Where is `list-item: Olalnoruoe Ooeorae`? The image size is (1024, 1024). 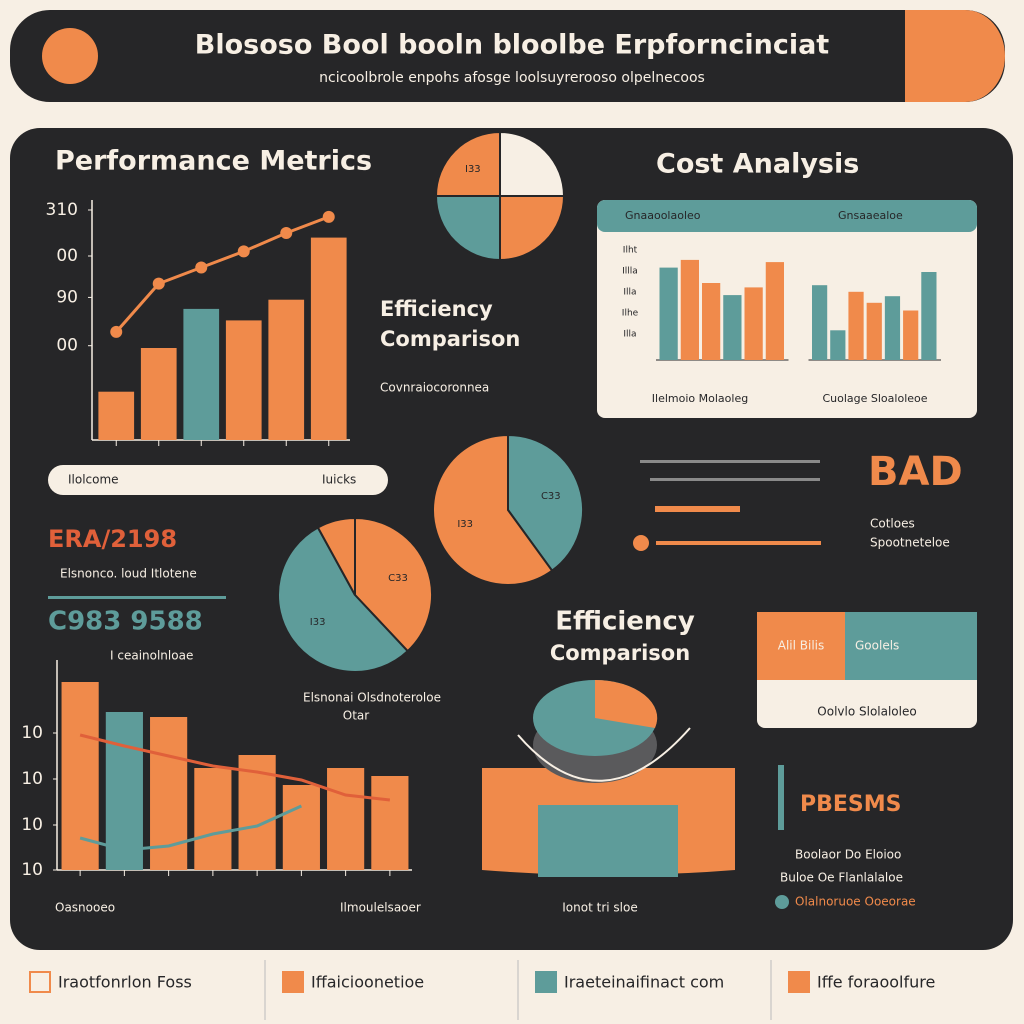
list-item: Olalnoruoe Ooeorae is located at coordinates (855, 902).